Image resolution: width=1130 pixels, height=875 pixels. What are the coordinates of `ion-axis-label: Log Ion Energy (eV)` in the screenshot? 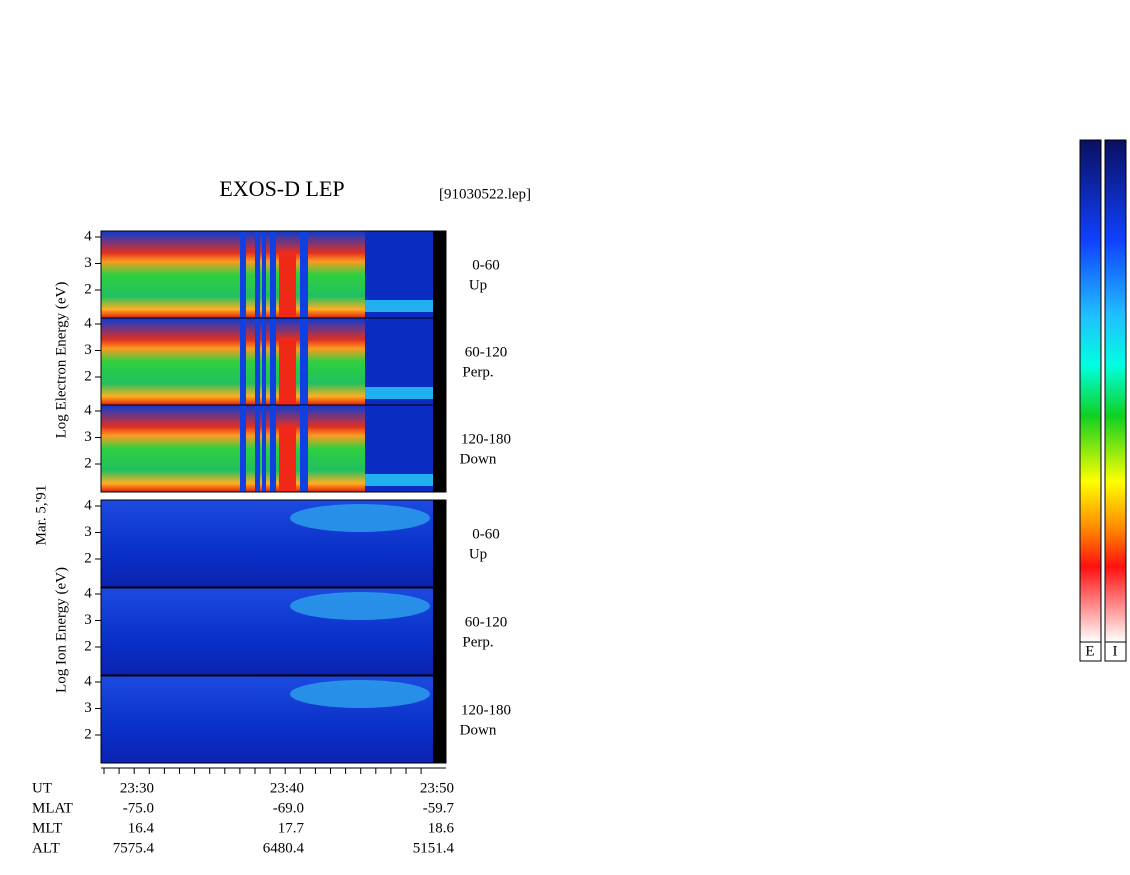 It's located at (61, 630).